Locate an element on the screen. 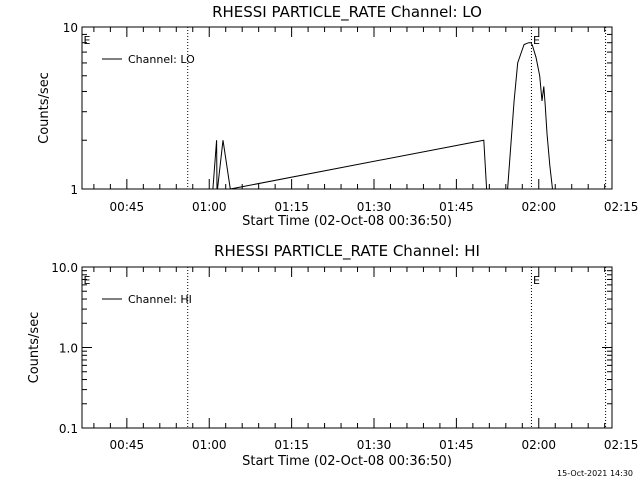 The height and width of the screenshot is (480, 640). y-tick-label: 0.1 is located at coordinates (68, 429).